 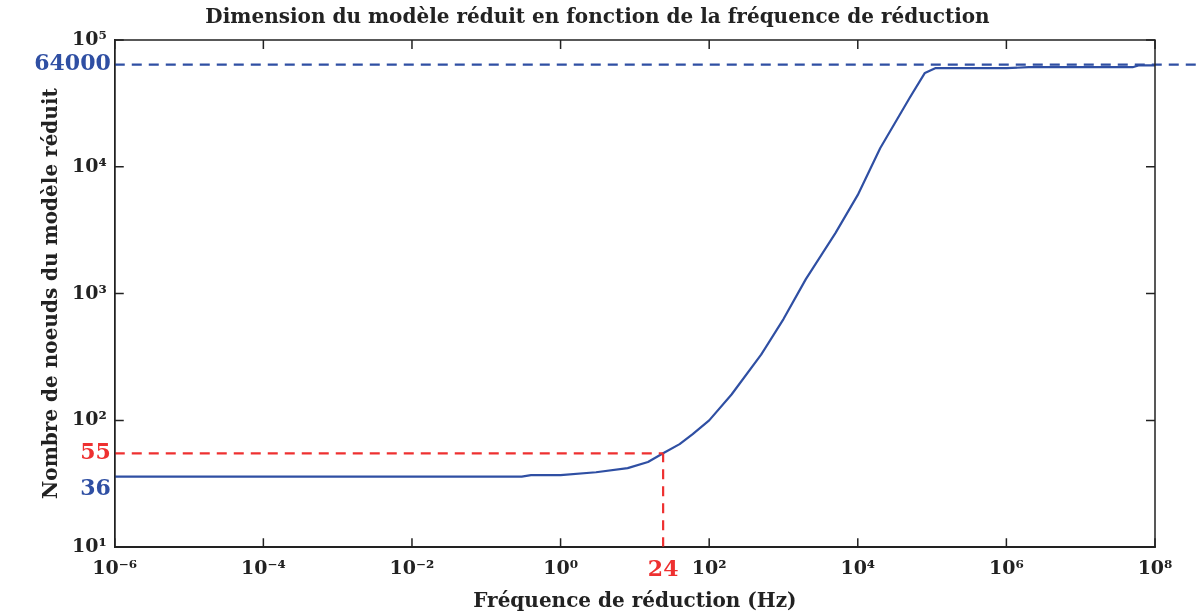 I want to click on y-tick-label: 10², so click(x=89, y=418).